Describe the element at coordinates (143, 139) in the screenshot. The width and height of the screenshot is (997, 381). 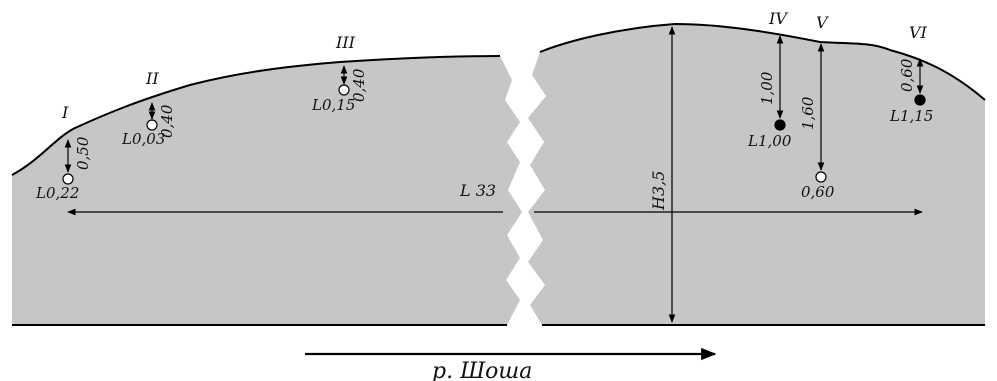
I see `point-II-value: L0,03` at that location.